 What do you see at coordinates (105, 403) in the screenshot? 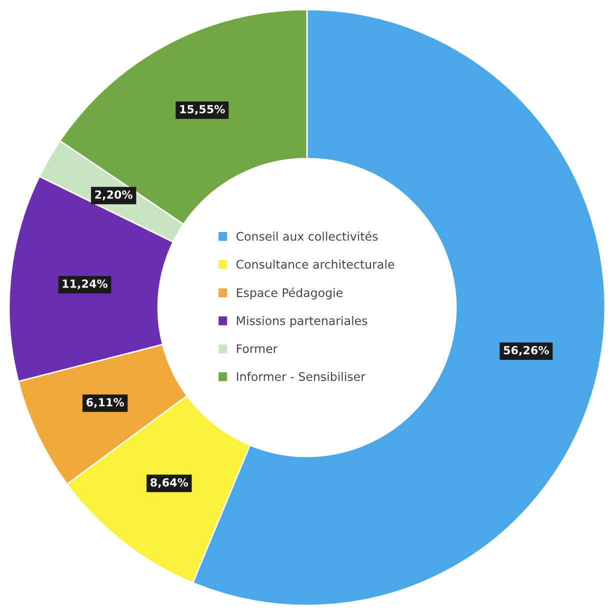
I see `data-label: 6,11%` at bounding box center [105, 403].